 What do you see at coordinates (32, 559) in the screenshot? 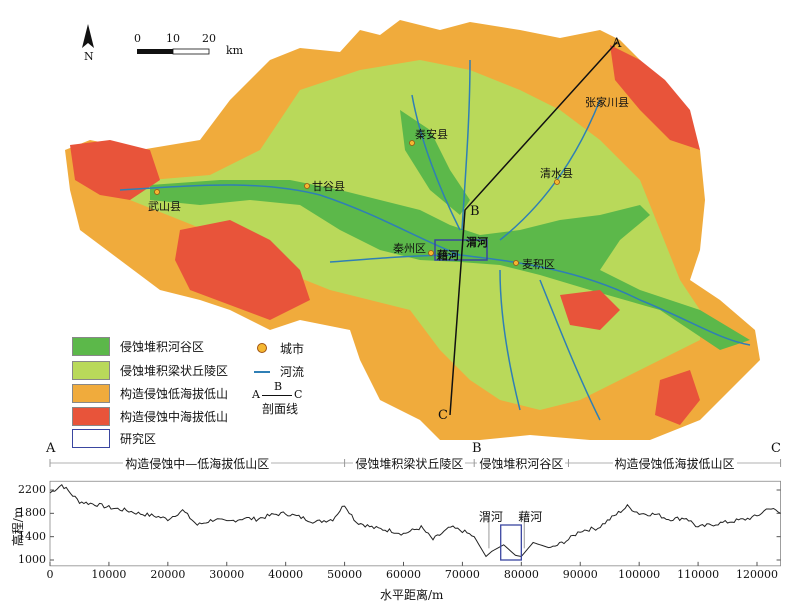
I see `y-tick-label: 1000` at bounding box center [32, 559].